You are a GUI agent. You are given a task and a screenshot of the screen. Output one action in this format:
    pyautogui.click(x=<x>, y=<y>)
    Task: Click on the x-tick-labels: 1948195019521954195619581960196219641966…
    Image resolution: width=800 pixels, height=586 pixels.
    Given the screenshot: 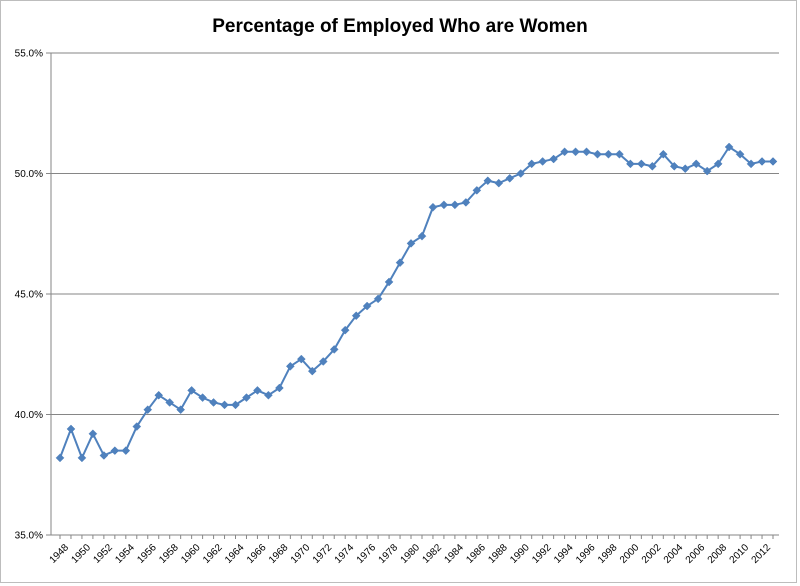 What is the action you would take?
    pyautogui.click(x=411, y=554)
    